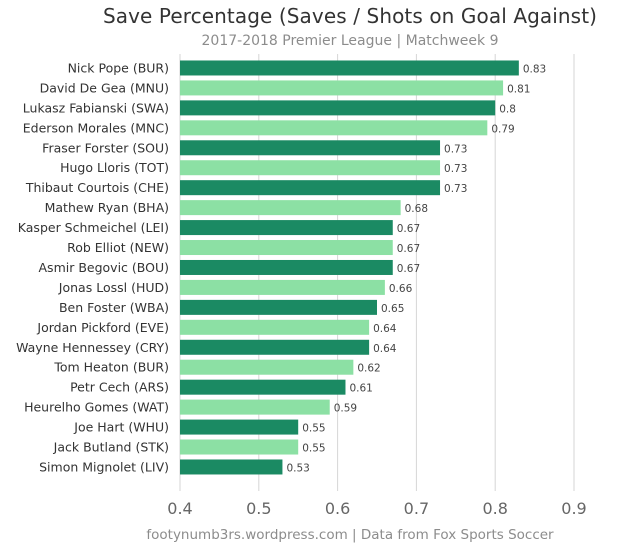  Describe the element at coordinates (121, 427) in the screenshot. I see `category-label: Joe Hart (WHU)` at that location.